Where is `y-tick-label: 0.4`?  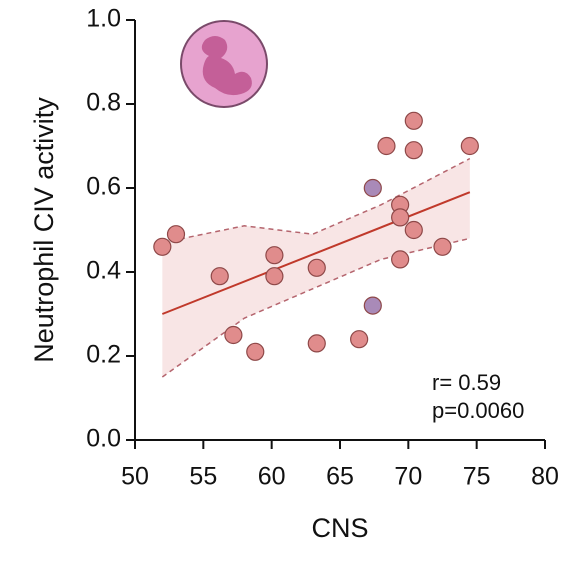
y-tick-label: 0.4 is located at coordinates (103, 271).